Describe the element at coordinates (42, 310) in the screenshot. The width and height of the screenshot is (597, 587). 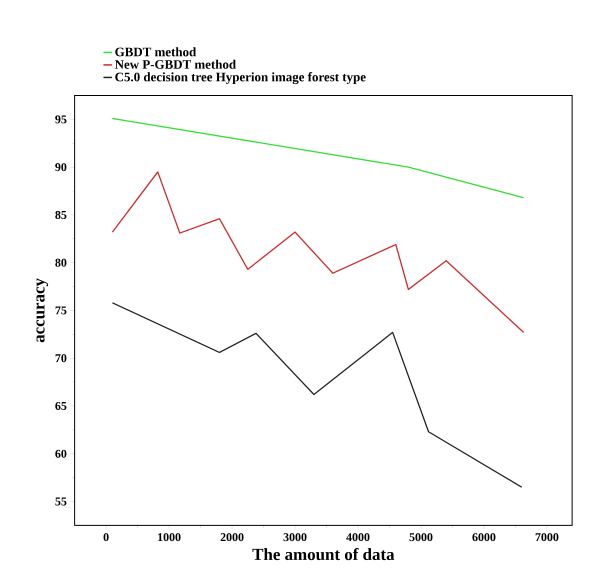
I see `y-axis-title: accuracy` at that location.